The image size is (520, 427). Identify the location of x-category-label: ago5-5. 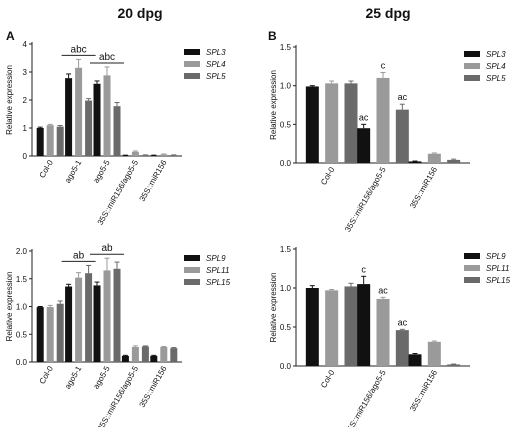
(101, 377).